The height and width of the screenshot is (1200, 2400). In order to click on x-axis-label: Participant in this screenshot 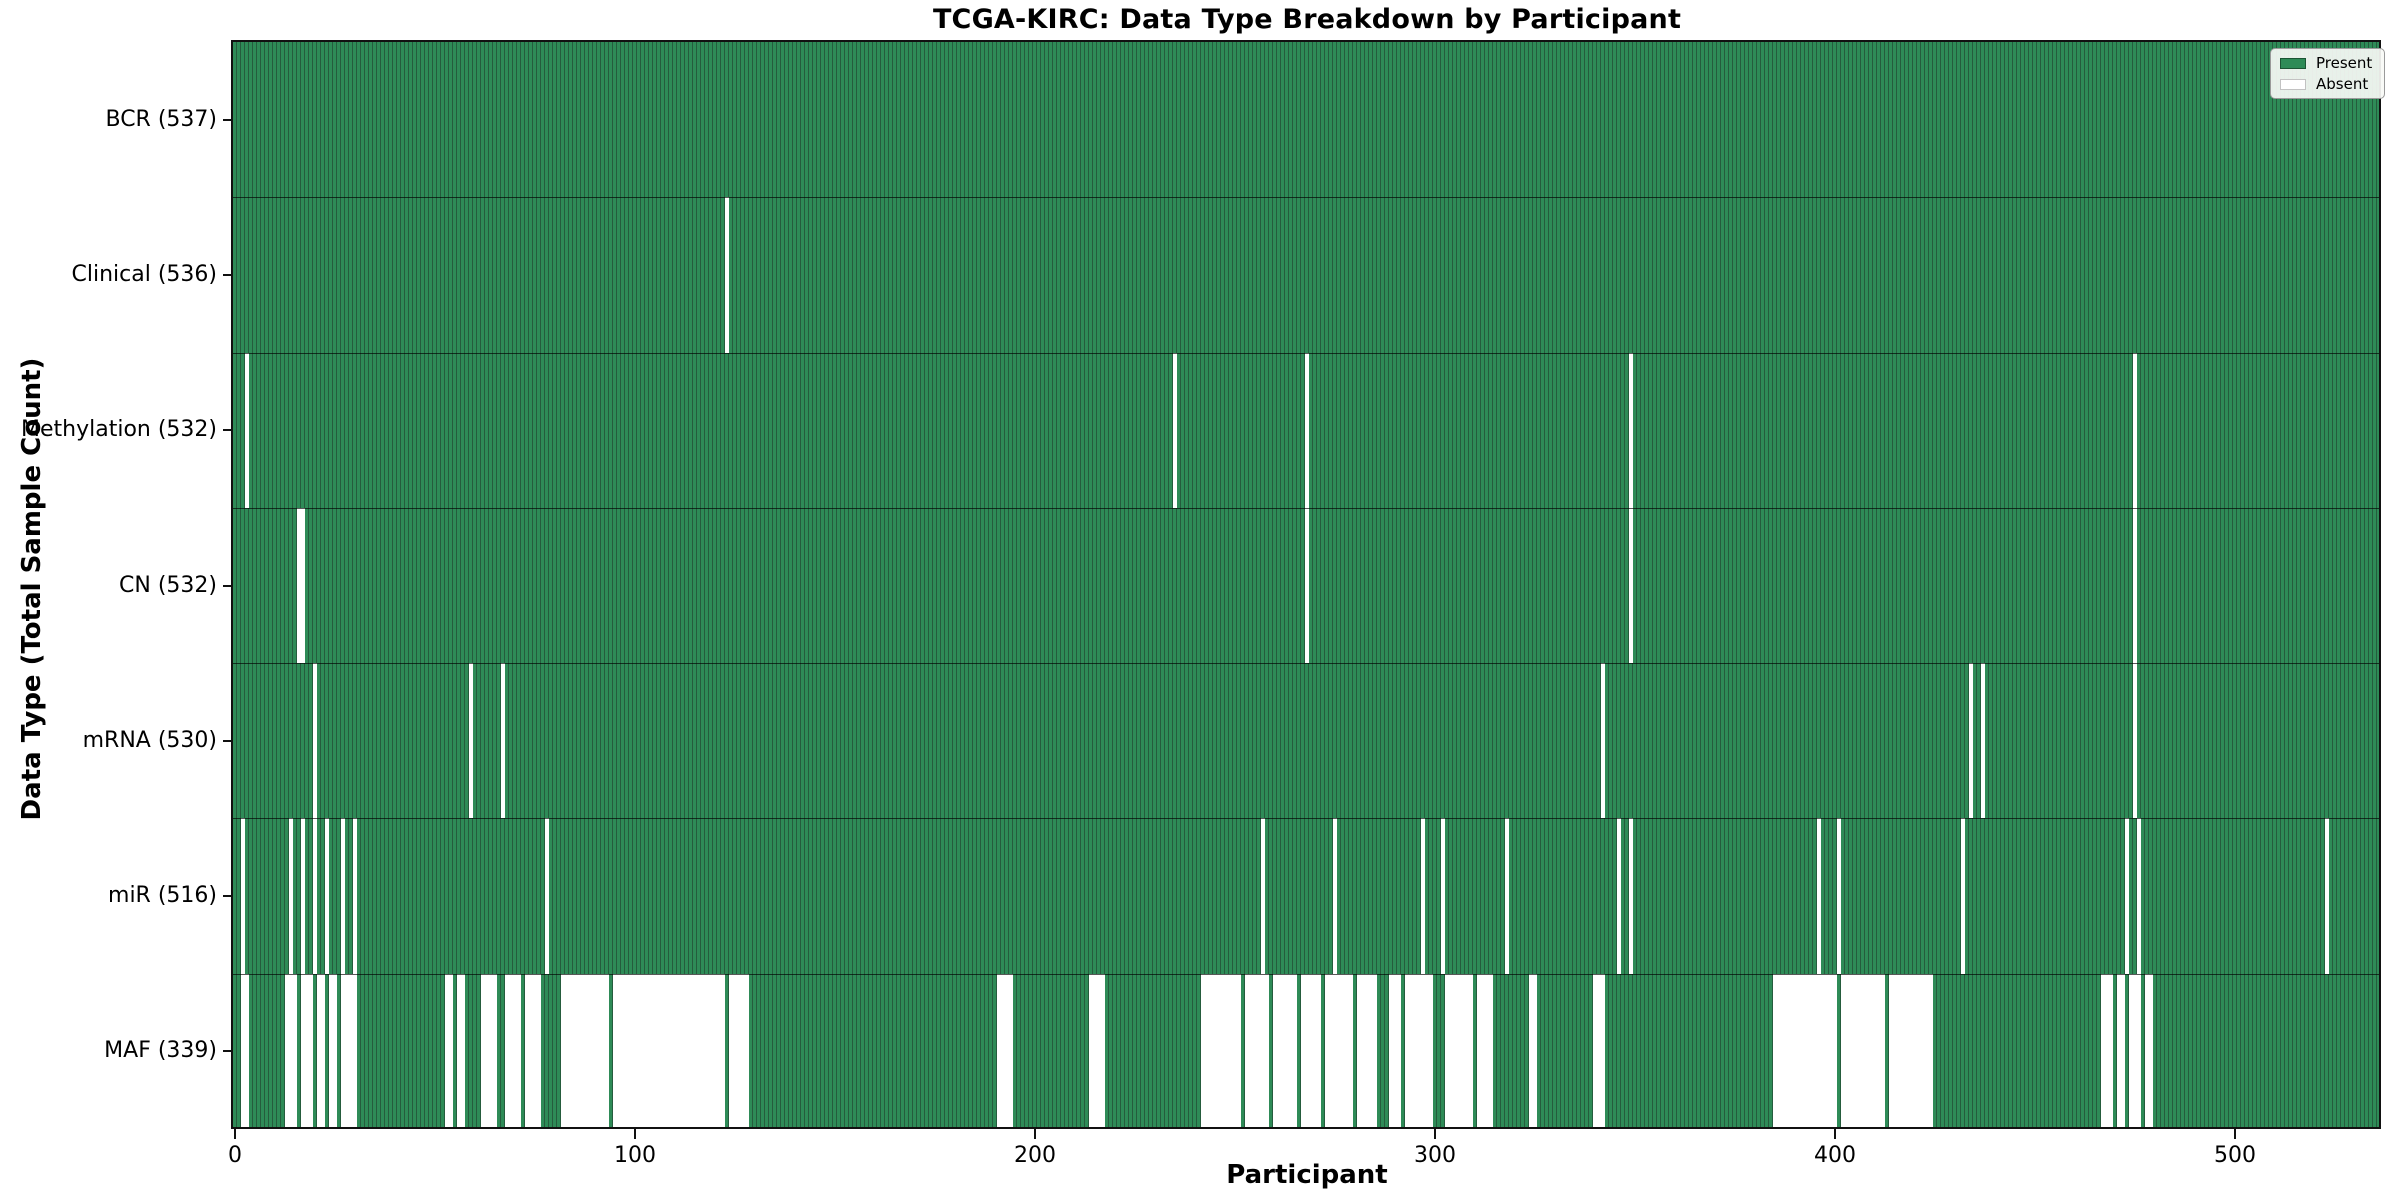, I will do `click(1307, 1175)`.